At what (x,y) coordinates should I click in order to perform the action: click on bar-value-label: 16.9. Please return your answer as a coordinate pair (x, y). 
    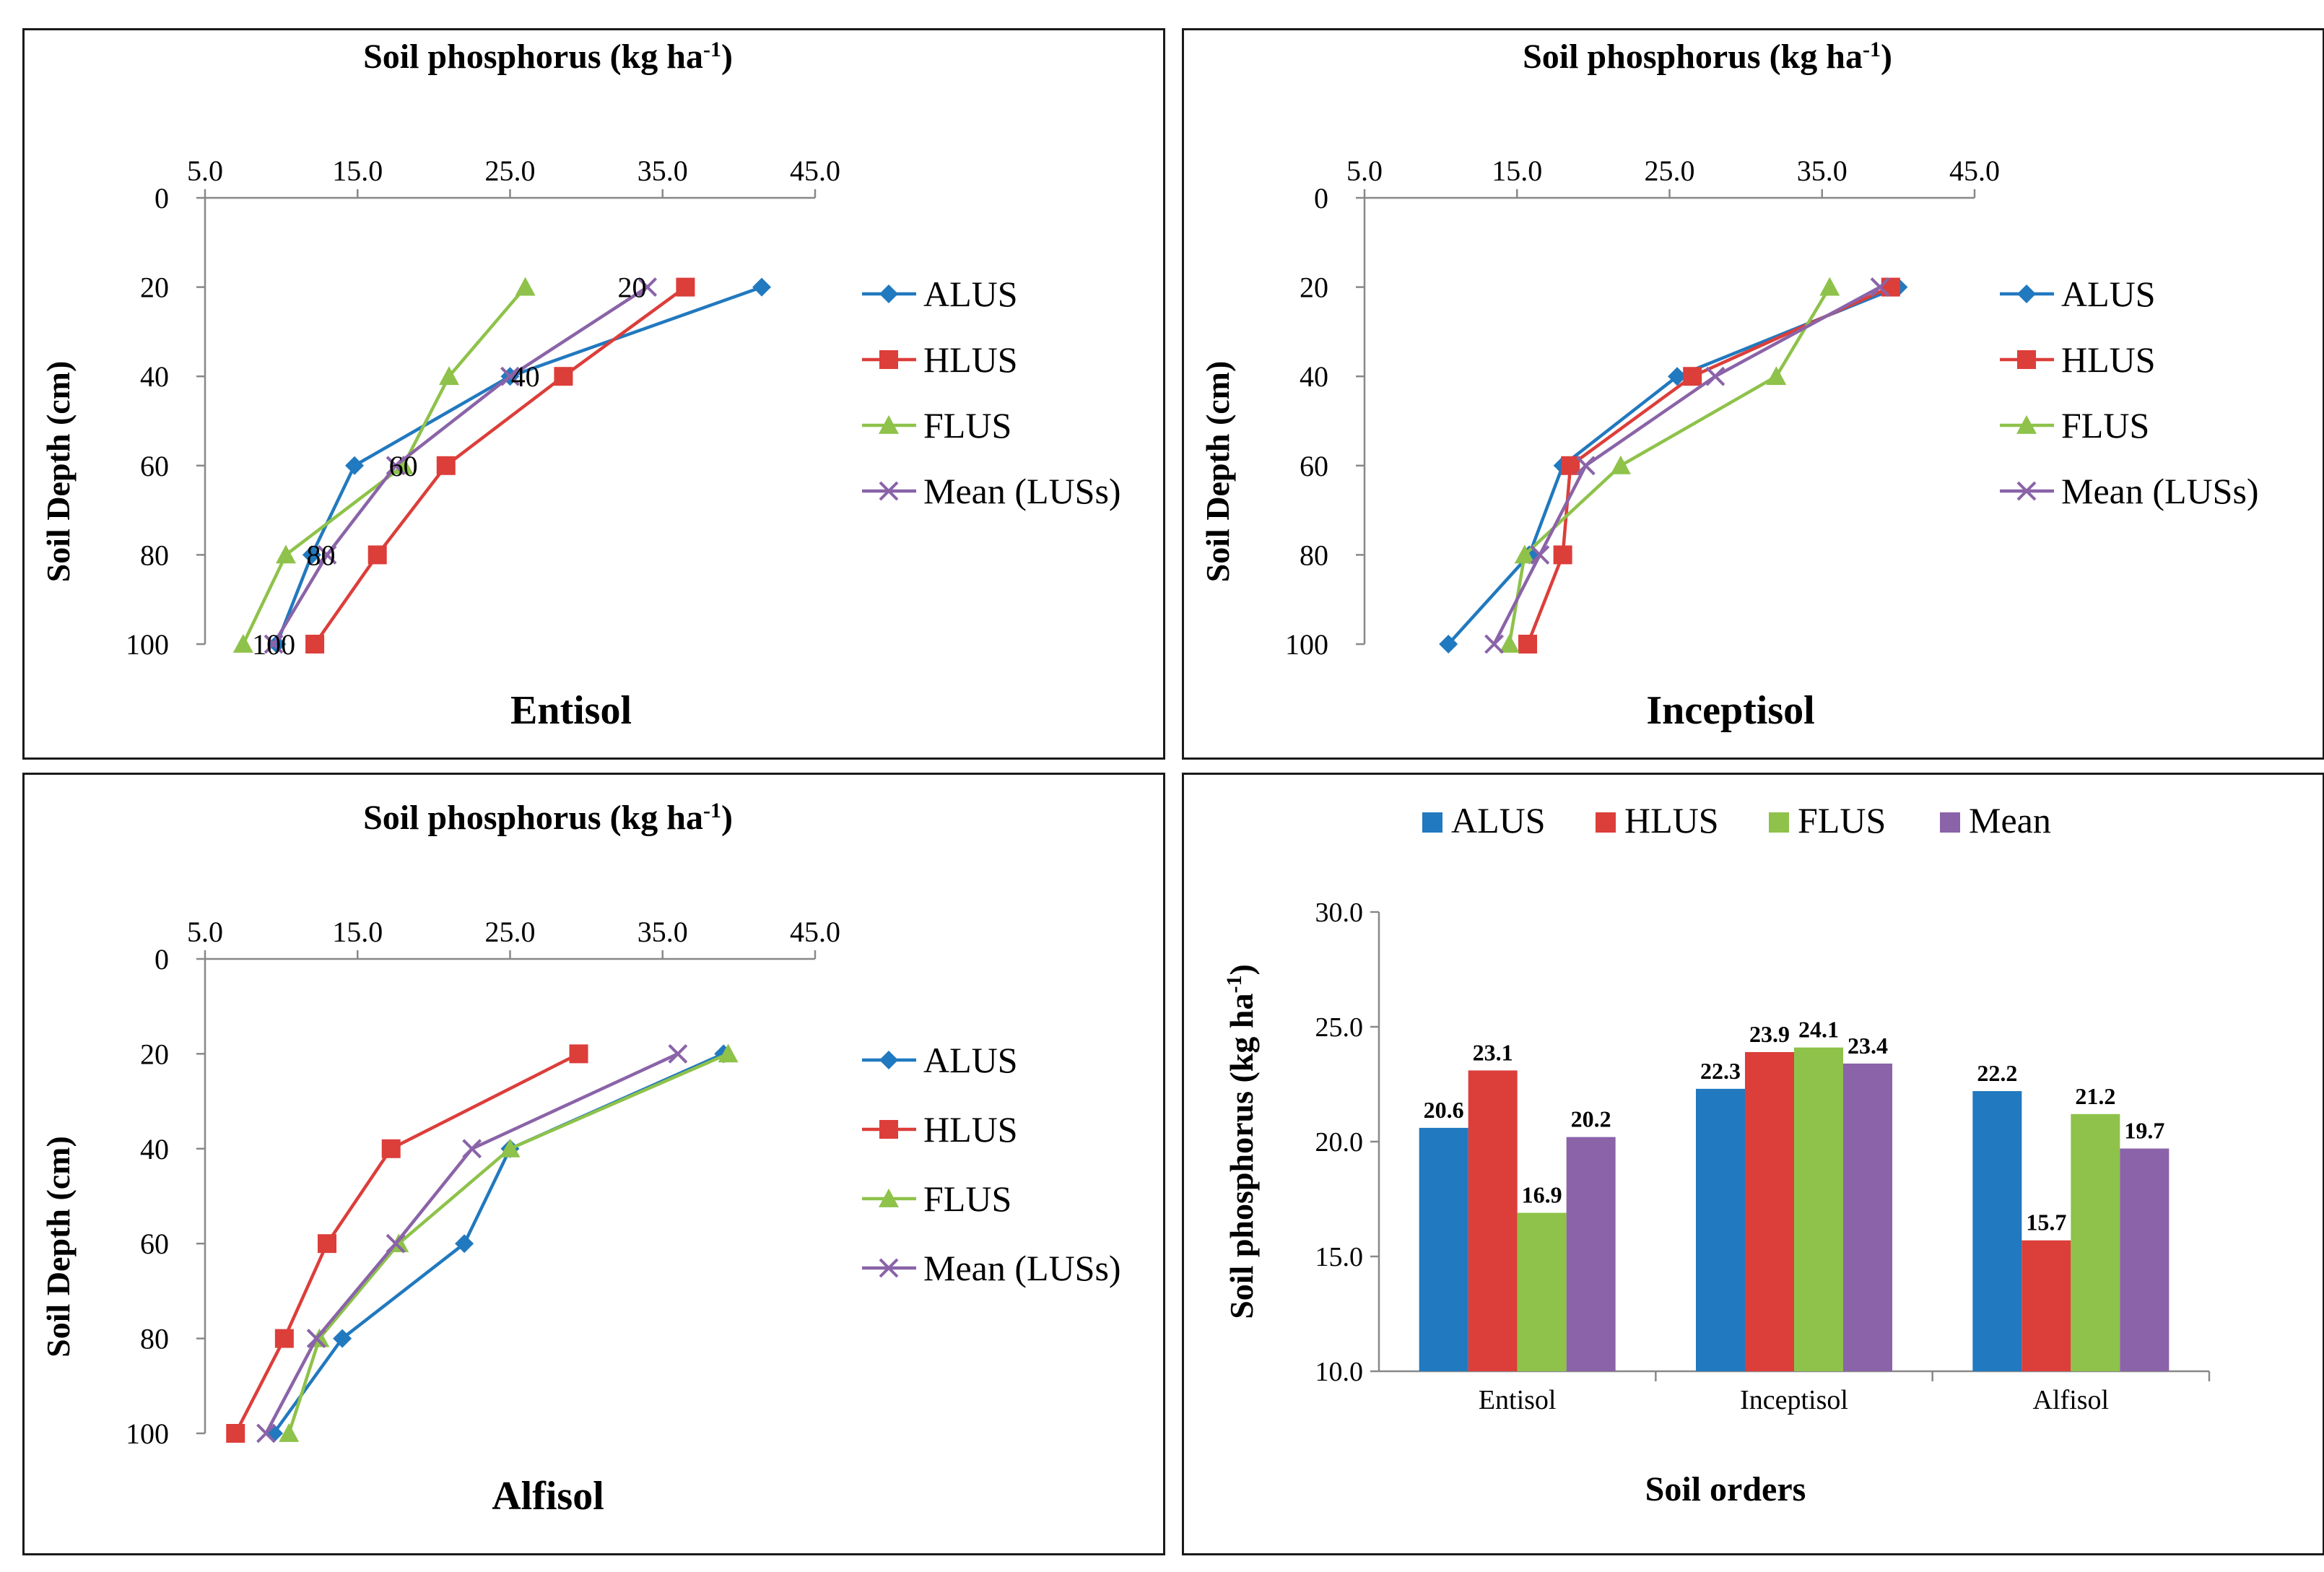
    Looking at the image, I should click on (1542, 1195).